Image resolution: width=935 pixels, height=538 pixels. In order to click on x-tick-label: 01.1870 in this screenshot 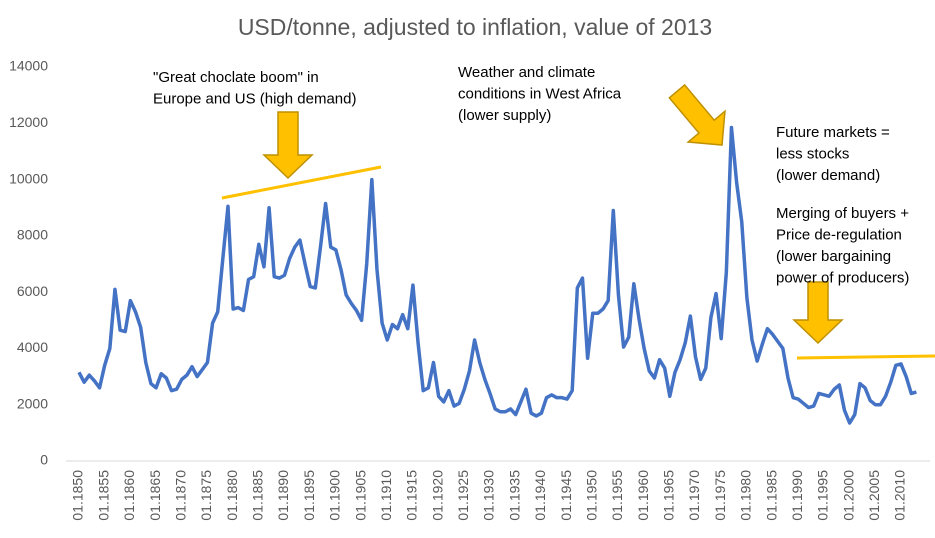, I will do `click(180, 495)`.